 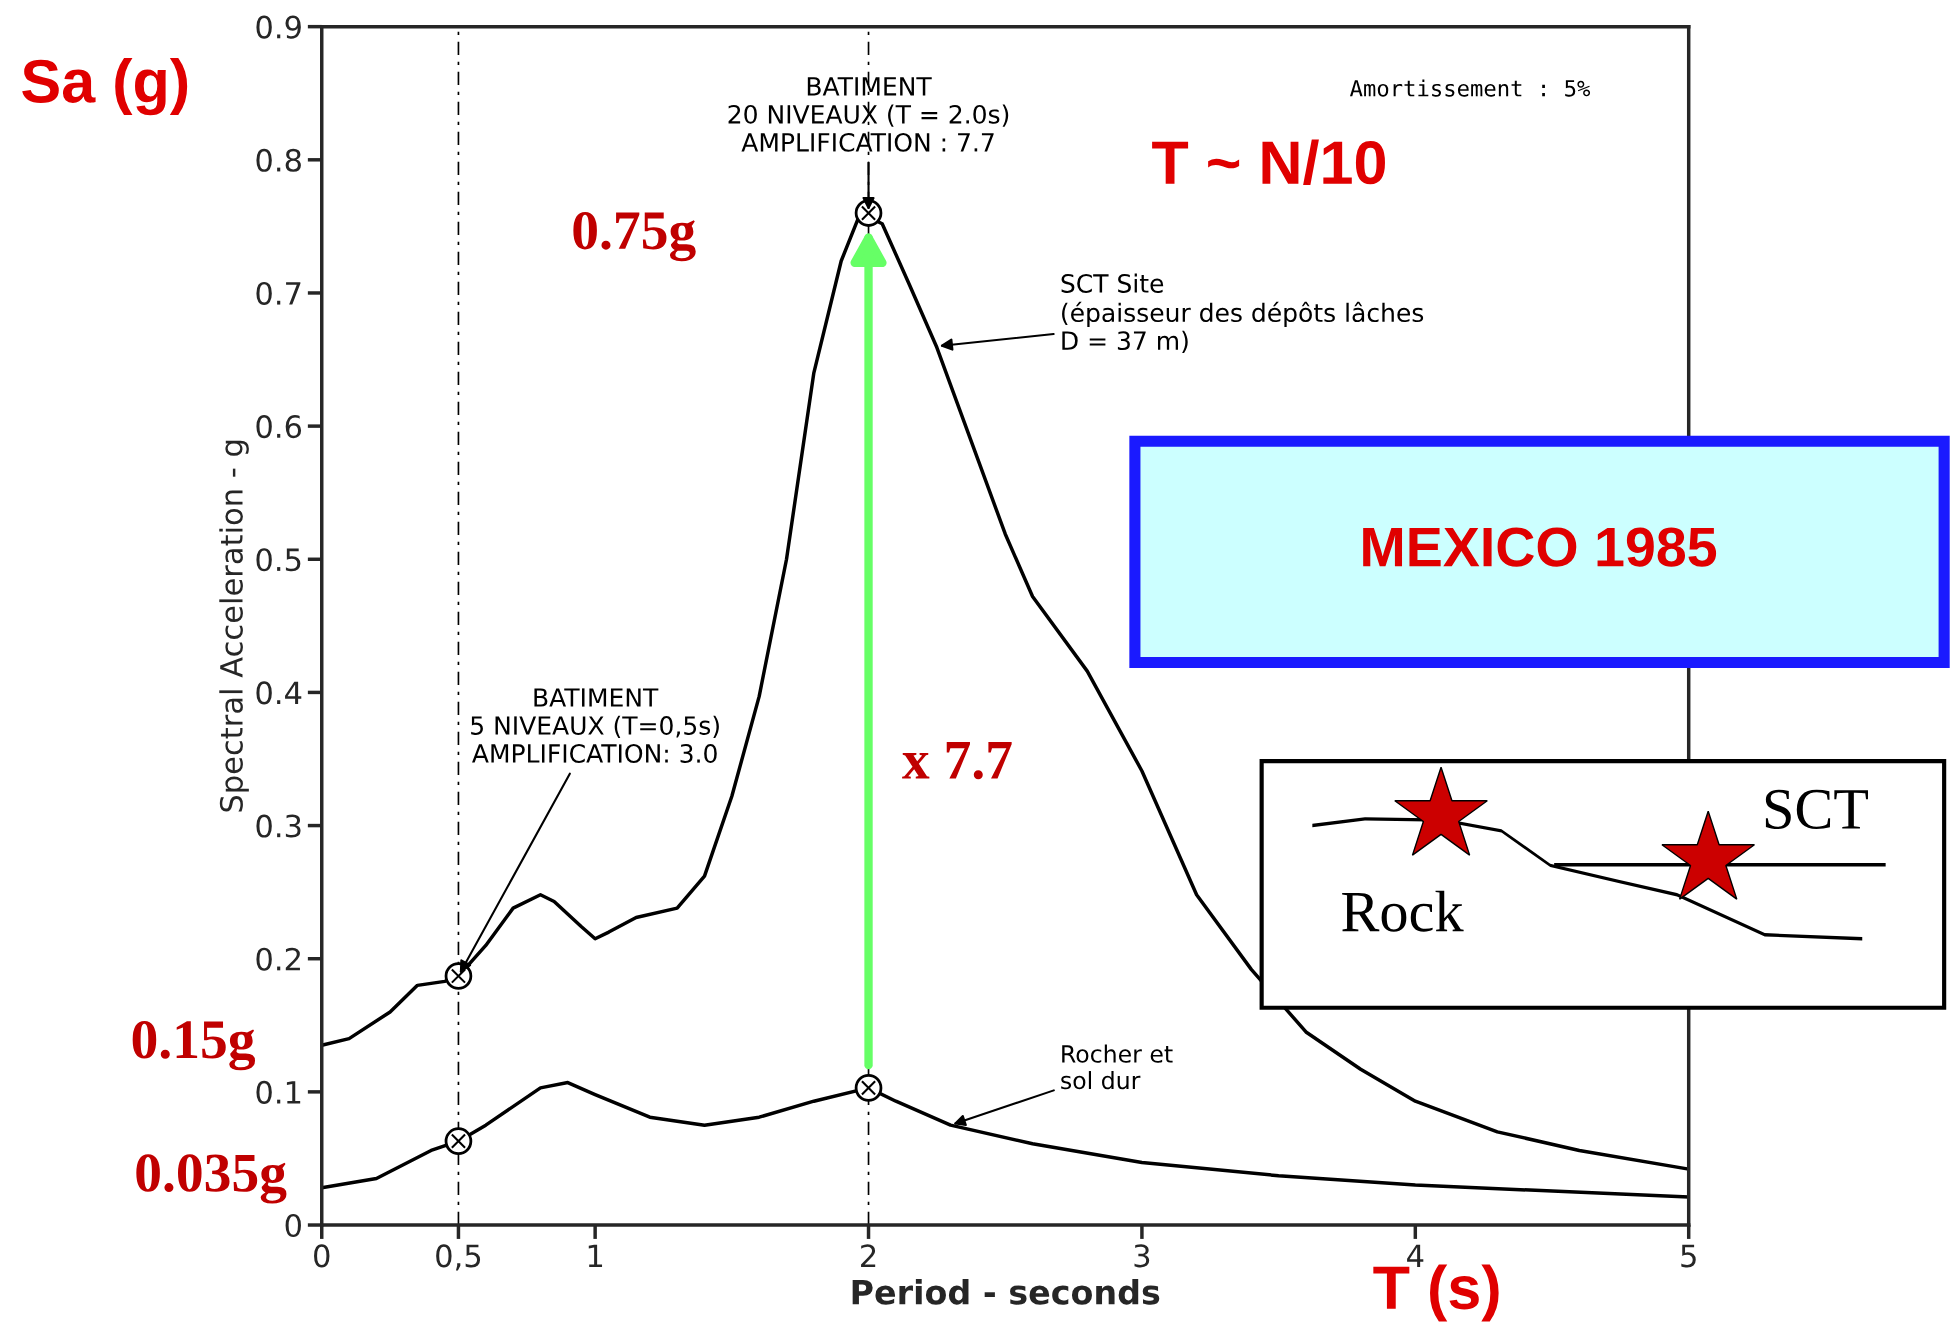 I want to click on text: 0.035g, so click(x=211, y=1179).